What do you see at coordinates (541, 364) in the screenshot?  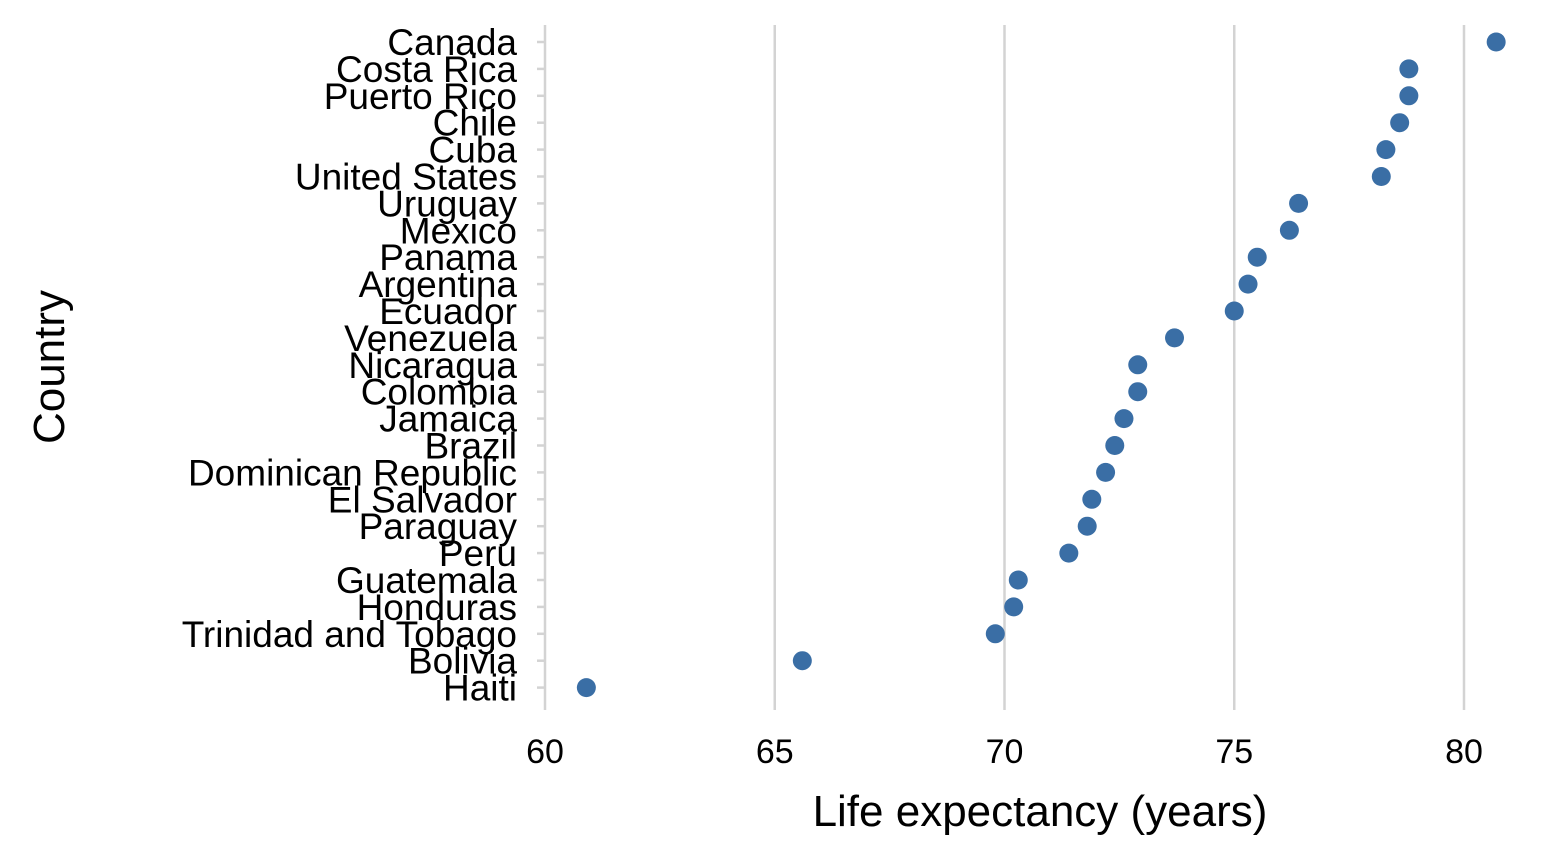 I see `y-axis-ticks` at bounding box center [541, 364].